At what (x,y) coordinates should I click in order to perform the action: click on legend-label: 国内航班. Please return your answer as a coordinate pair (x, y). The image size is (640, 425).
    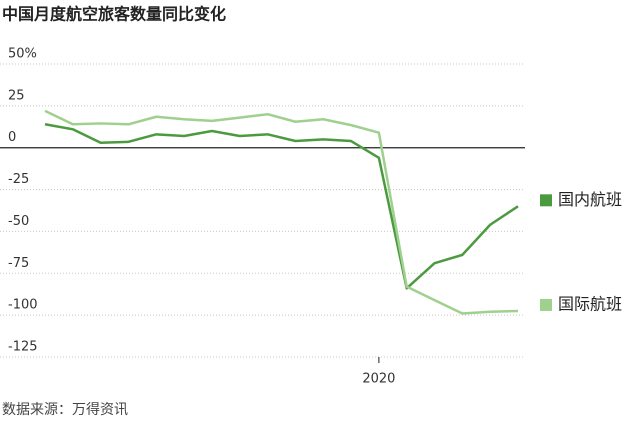
    Looking at the image, I should click on (590, 199).